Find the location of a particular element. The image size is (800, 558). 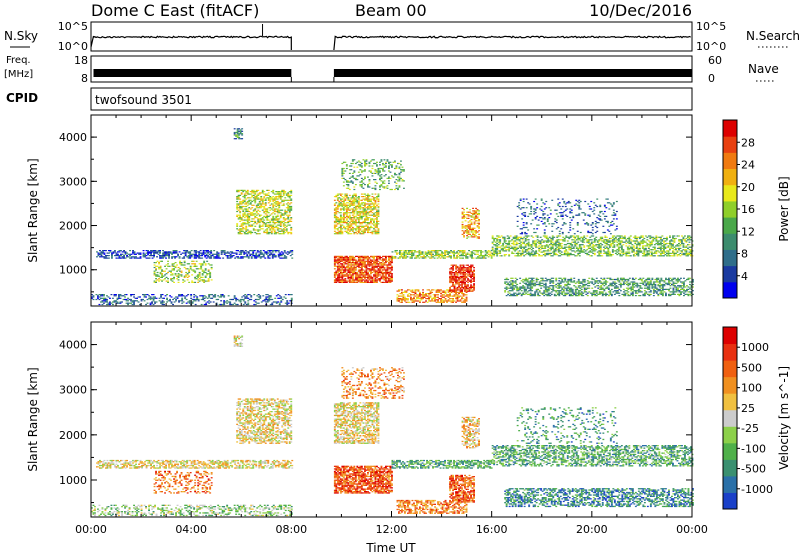

nave-tick-top: 60 is located at coordinates (715, 60).